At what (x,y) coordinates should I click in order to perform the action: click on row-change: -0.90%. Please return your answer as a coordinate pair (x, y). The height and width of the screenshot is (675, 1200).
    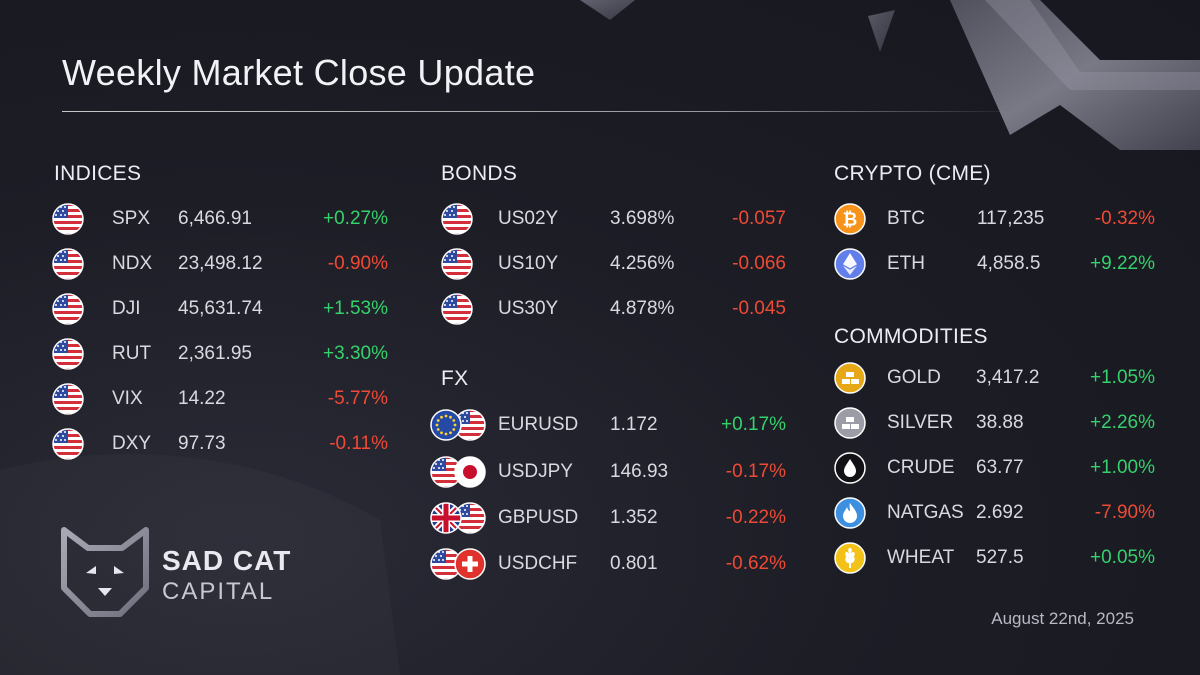
    Looking at the image, I should click on (357, 263).